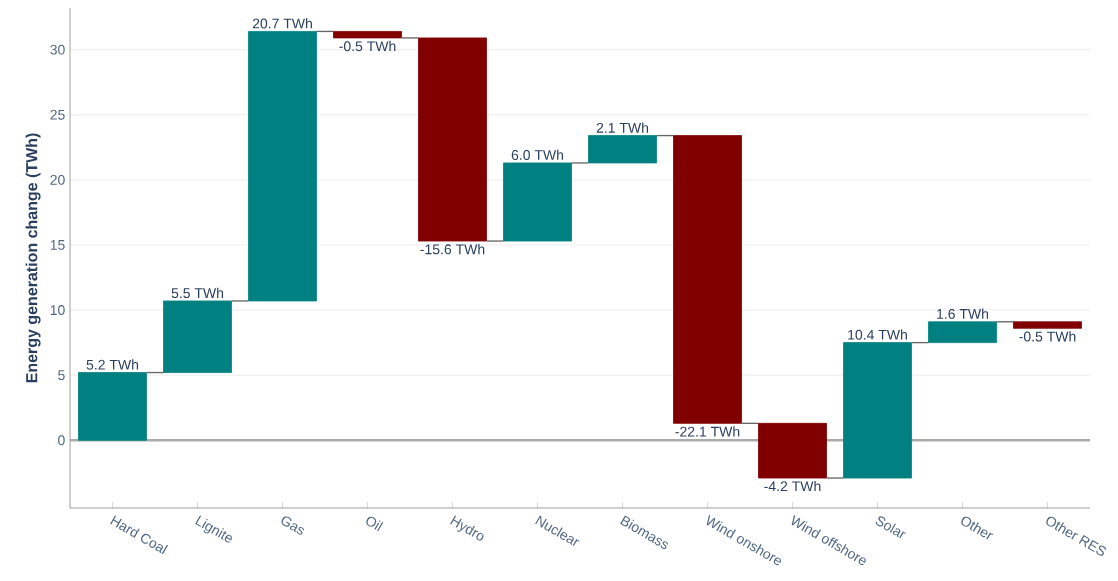 Image resolution: width=1118 pixels, height=581 pixels. What do you see at coordinates (282, 23) in the screenshot?
I see `data-label: 20.7 TWh` at bounding box center [282, 23].